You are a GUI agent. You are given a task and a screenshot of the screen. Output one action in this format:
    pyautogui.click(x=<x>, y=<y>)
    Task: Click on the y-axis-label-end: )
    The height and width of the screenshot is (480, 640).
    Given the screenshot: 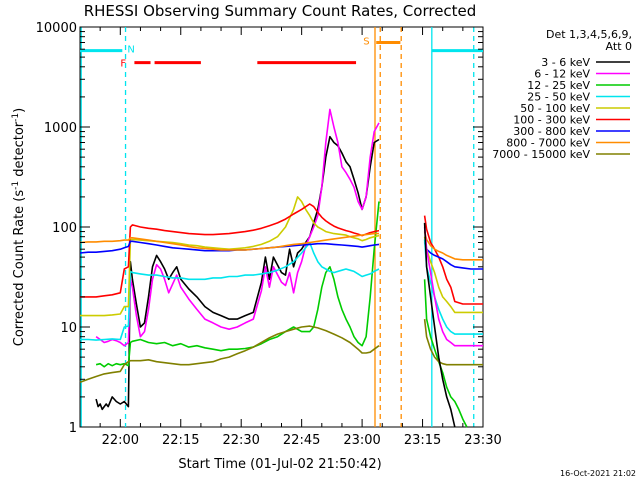 What is the action you would take?
    pyautogui.click(x=19, y=110)
    